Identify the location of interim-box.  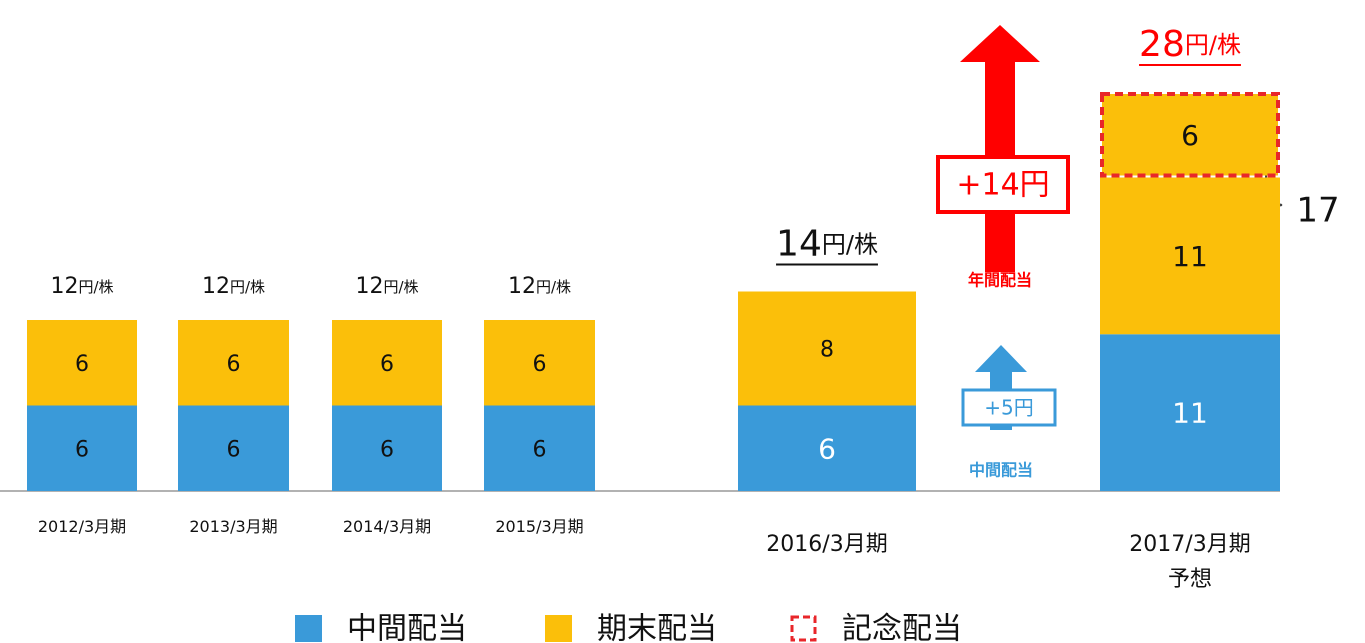
(1009, 407).